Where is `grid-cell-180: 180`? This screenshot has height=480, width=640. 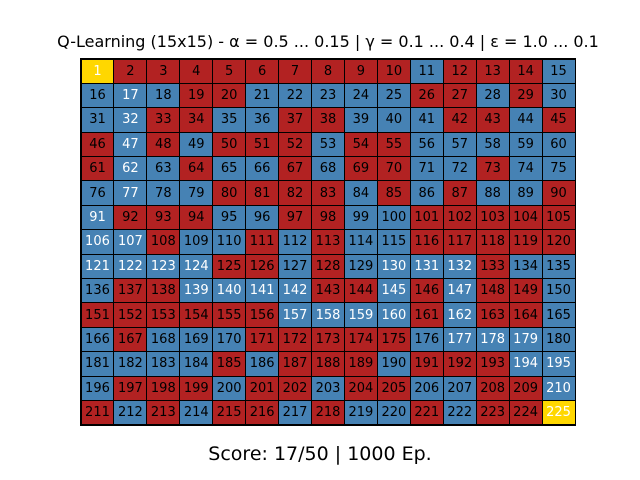
grid-cell-180: 180 is located at coordinates (558, 339).